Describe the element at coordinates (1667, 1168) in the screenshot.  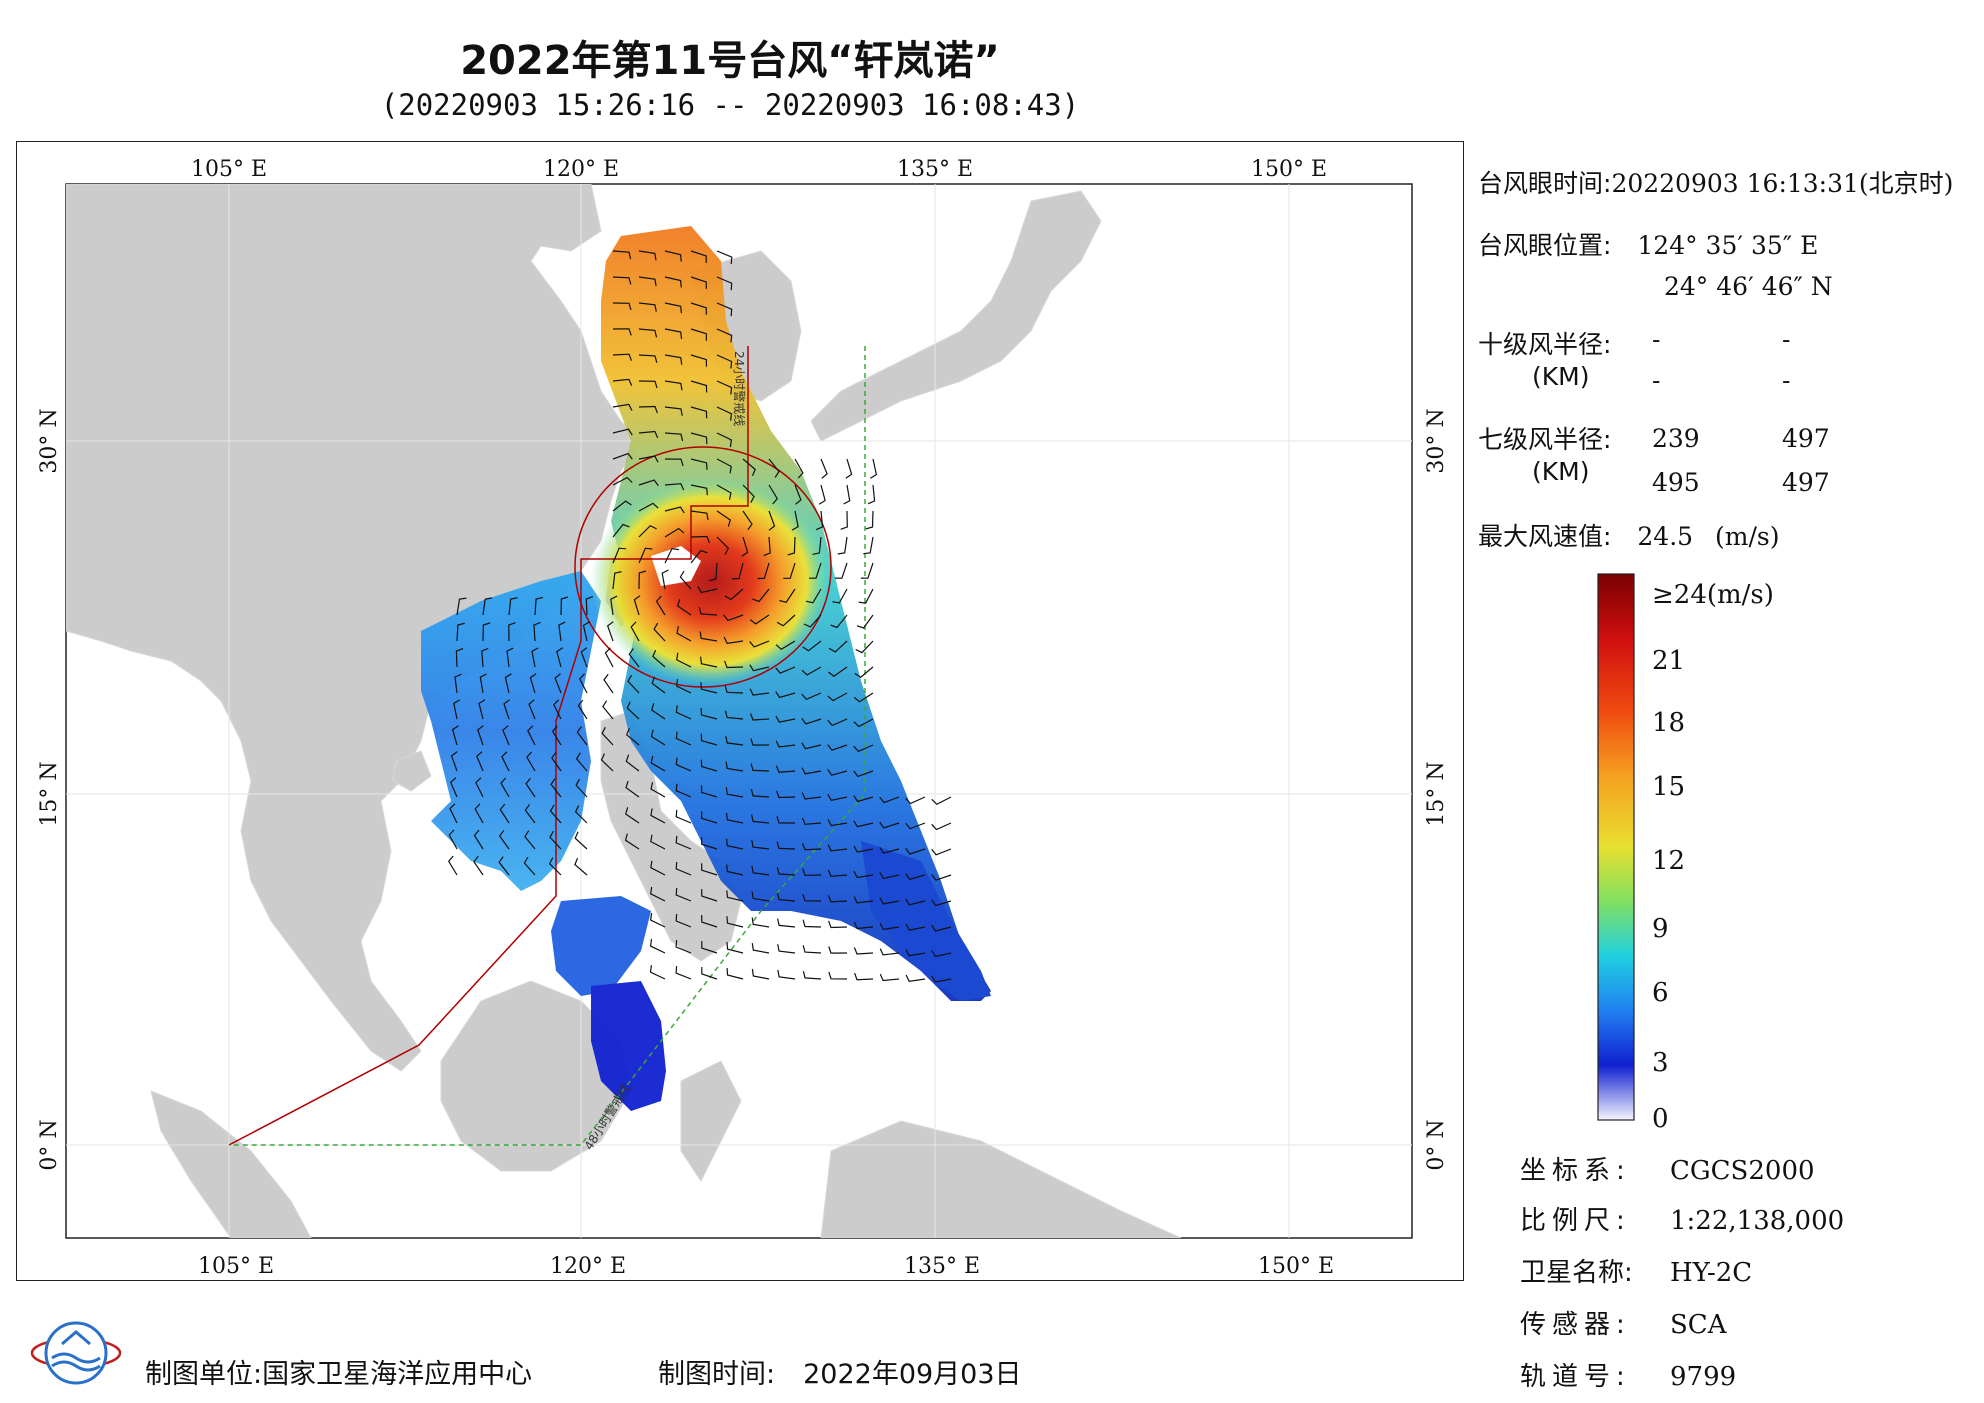
I see `coordinate-system-row: 坐标系: CGCS2000` at that location.